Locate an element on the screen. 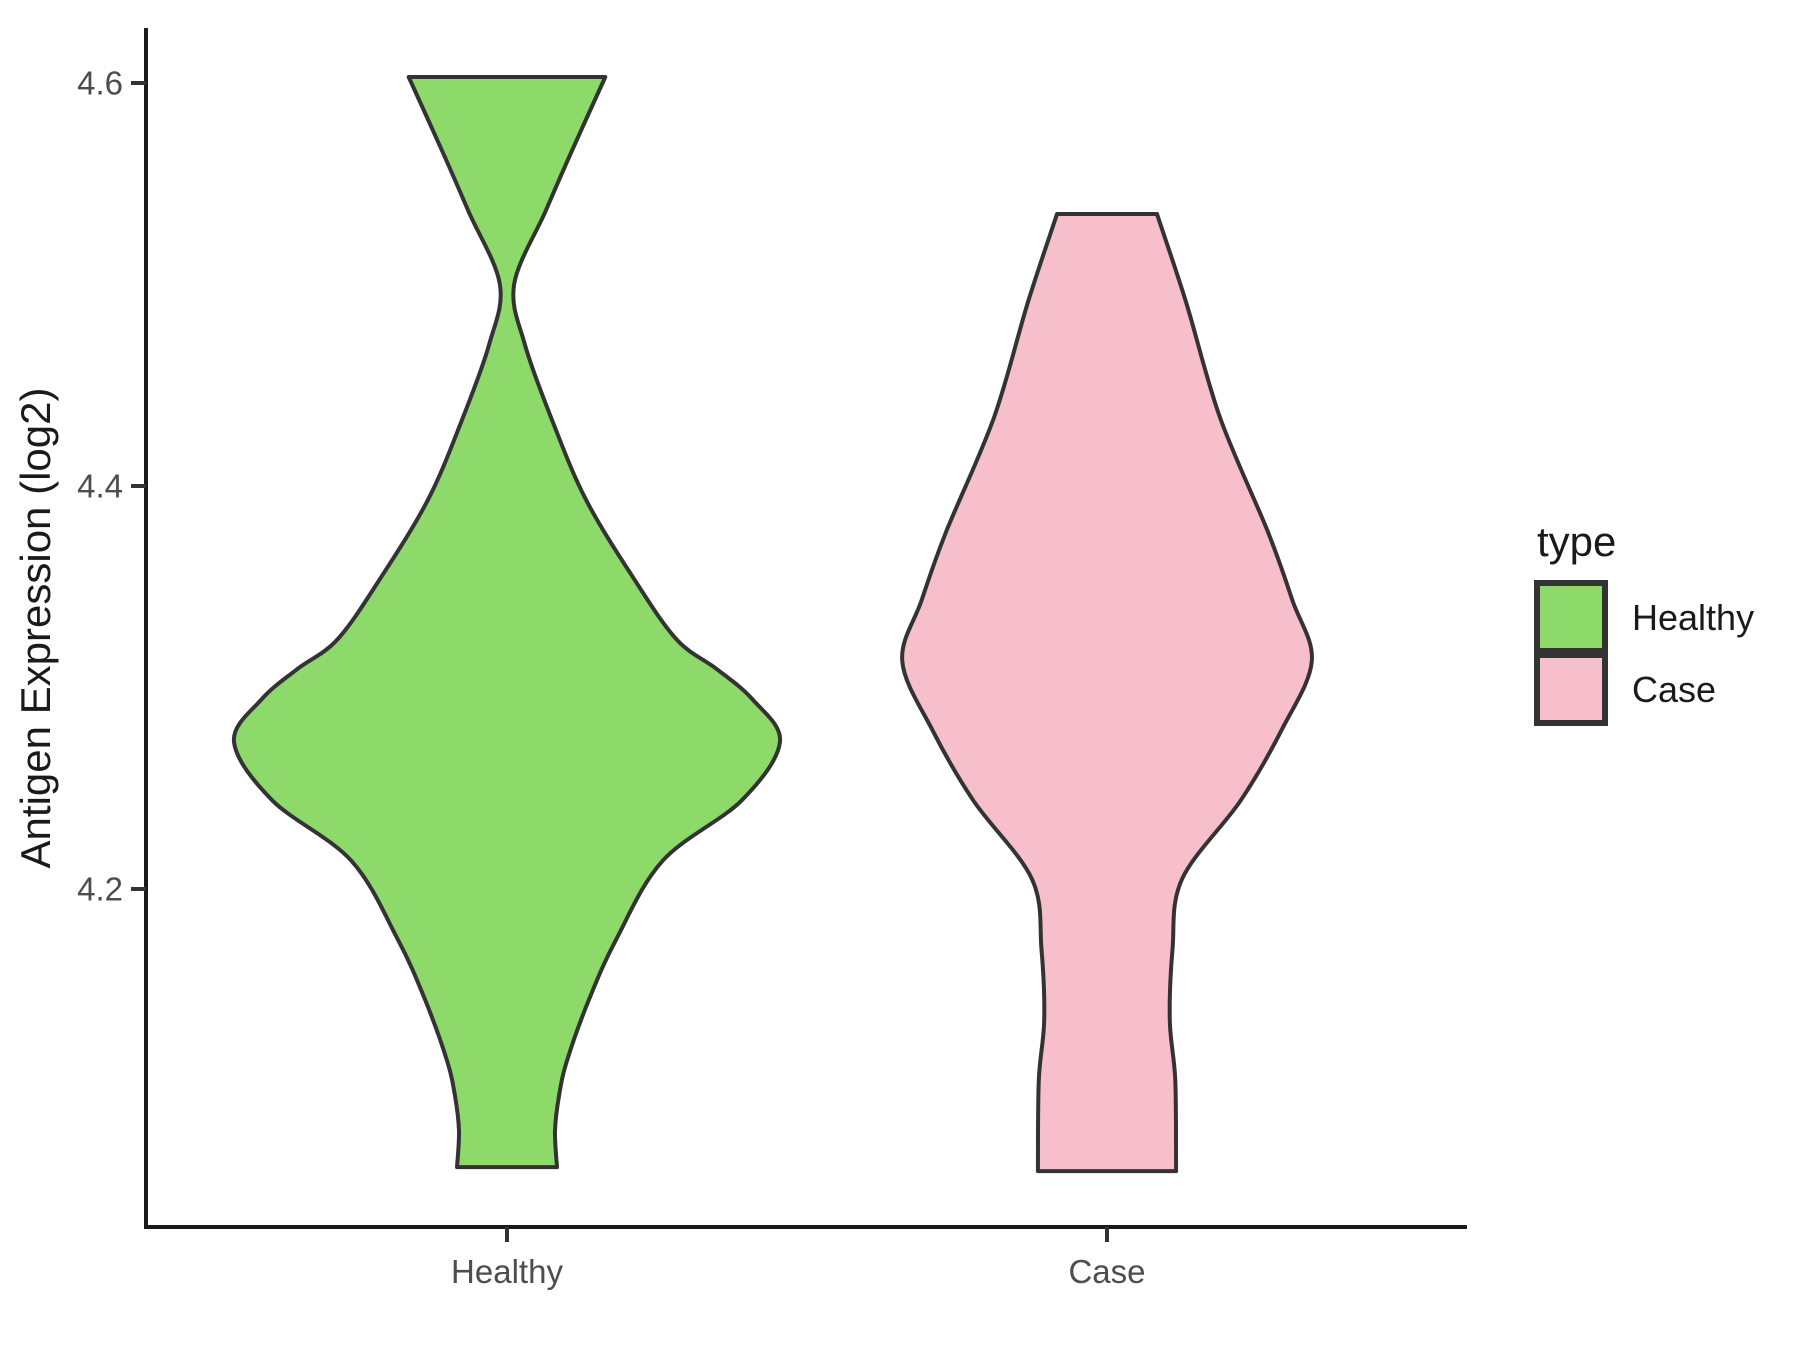 This screenshot has height=1350, width=1800. y-axis-title: Antigen Expression (log2) is located at coordinates (35, 628).